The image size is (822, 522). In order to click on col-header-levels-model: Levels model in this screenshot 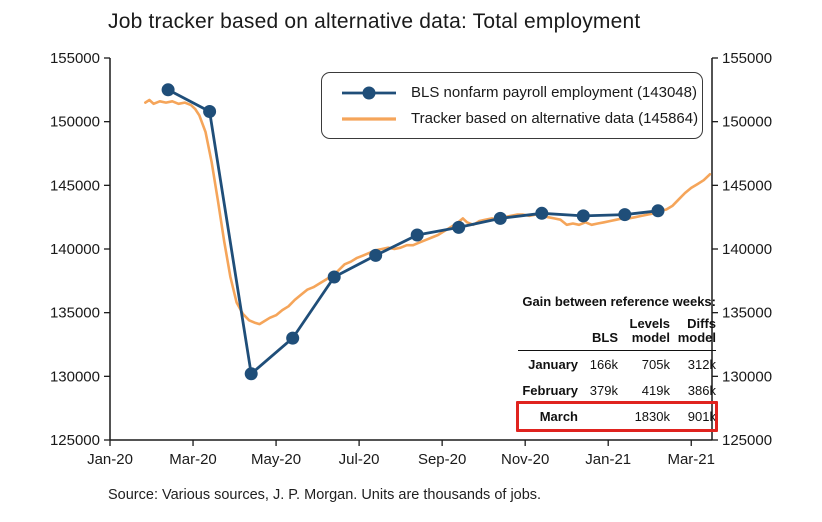, I will do `click(644, 333)`.